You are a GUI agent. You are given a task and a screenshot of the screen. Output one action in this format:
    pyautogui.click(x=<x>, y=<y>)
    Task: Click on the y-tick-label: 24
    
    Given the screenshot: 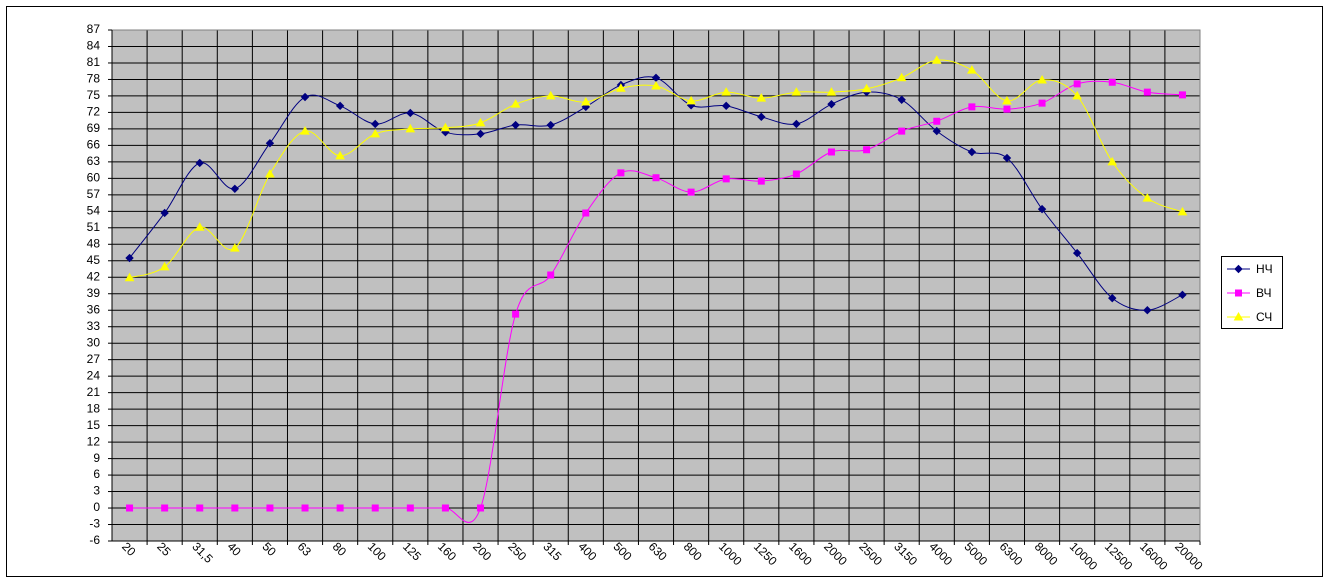 What is the action you would take?
    pyautogui.click(x=94, y=375)
    